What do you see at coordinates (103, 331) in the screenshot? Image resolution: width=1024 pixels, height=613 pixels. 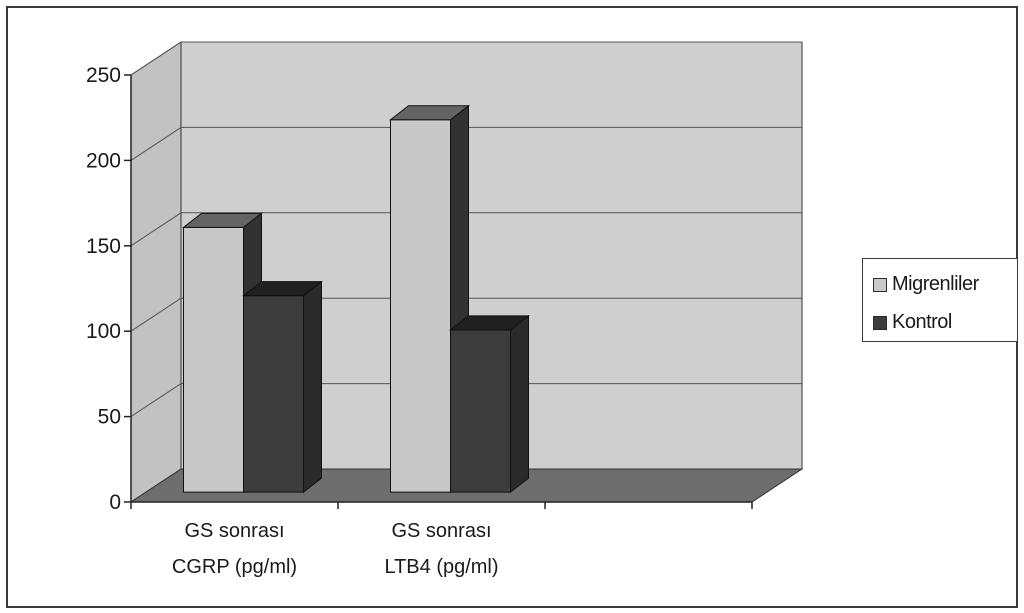 I see `y-tick-label: 100` at bounding box center [103, 331].